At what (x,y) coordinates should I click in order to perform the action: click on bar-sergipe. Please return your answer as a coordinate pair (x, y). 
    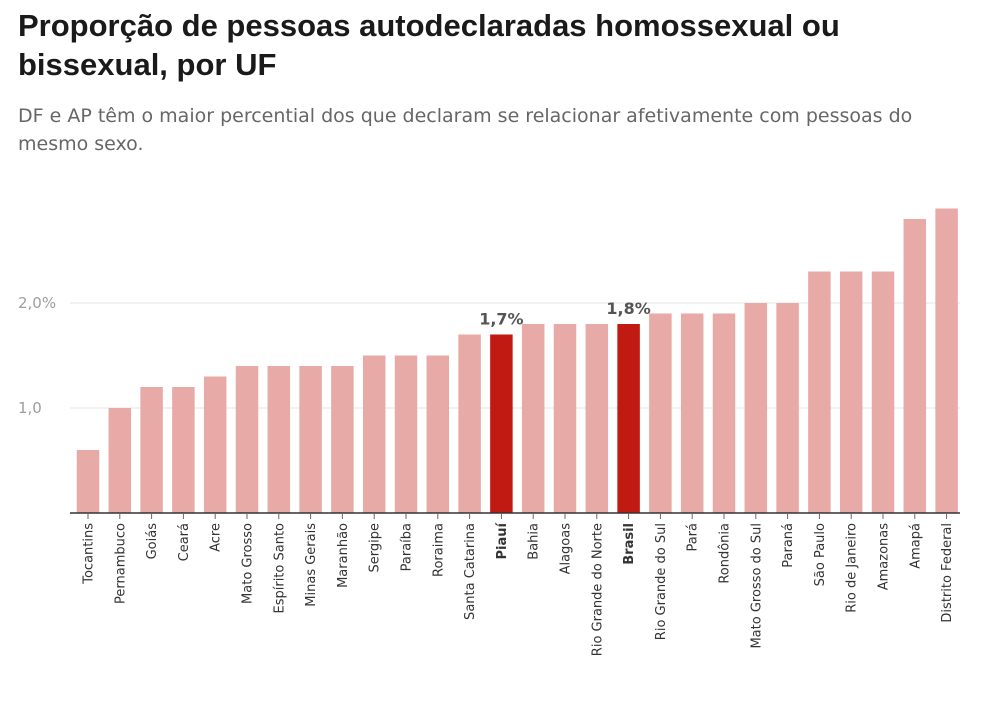
    Looking at the image, I should click on (374, 434).